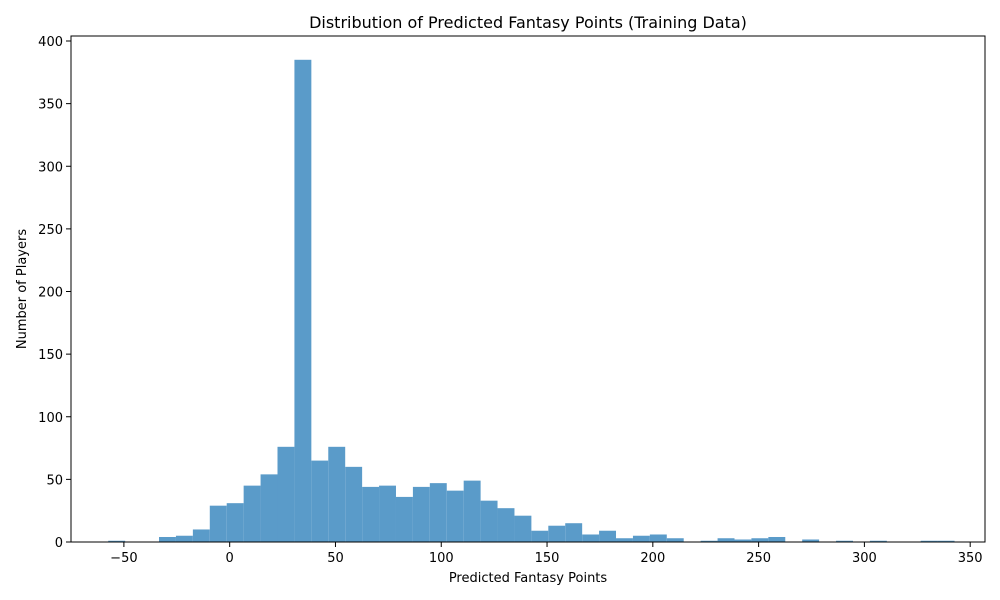 This screenshot has height=600, width=1000. I want to click on y-tick-label: 350, so click(50, 105).